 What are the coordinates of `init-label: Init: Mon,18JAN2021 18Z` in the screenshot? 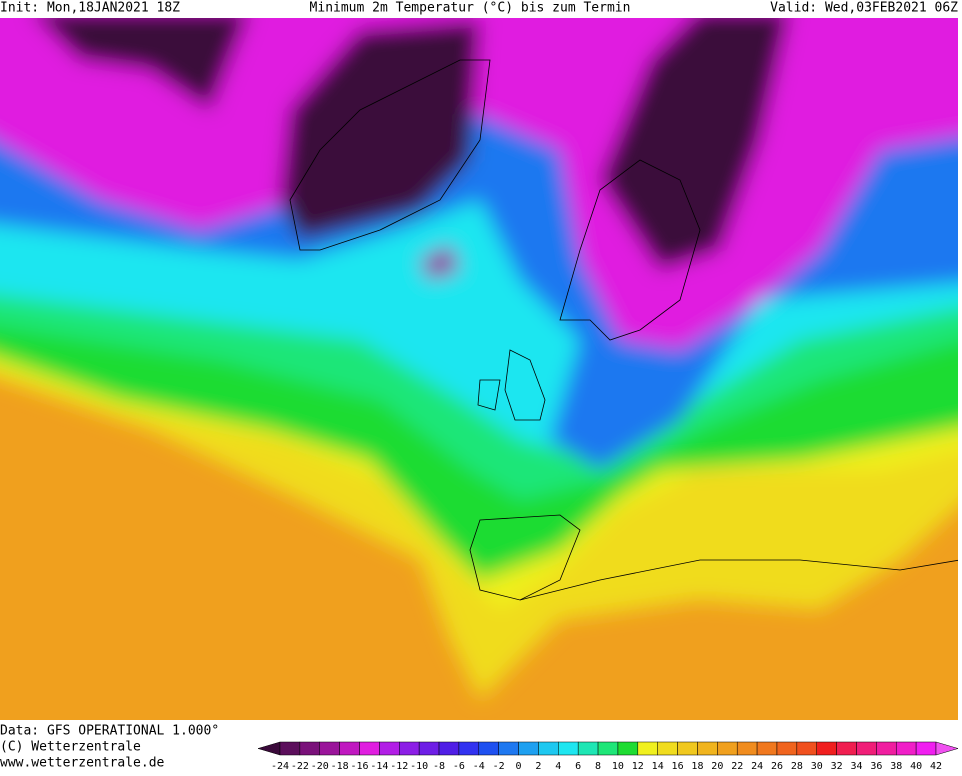 It's located at (90, 8).